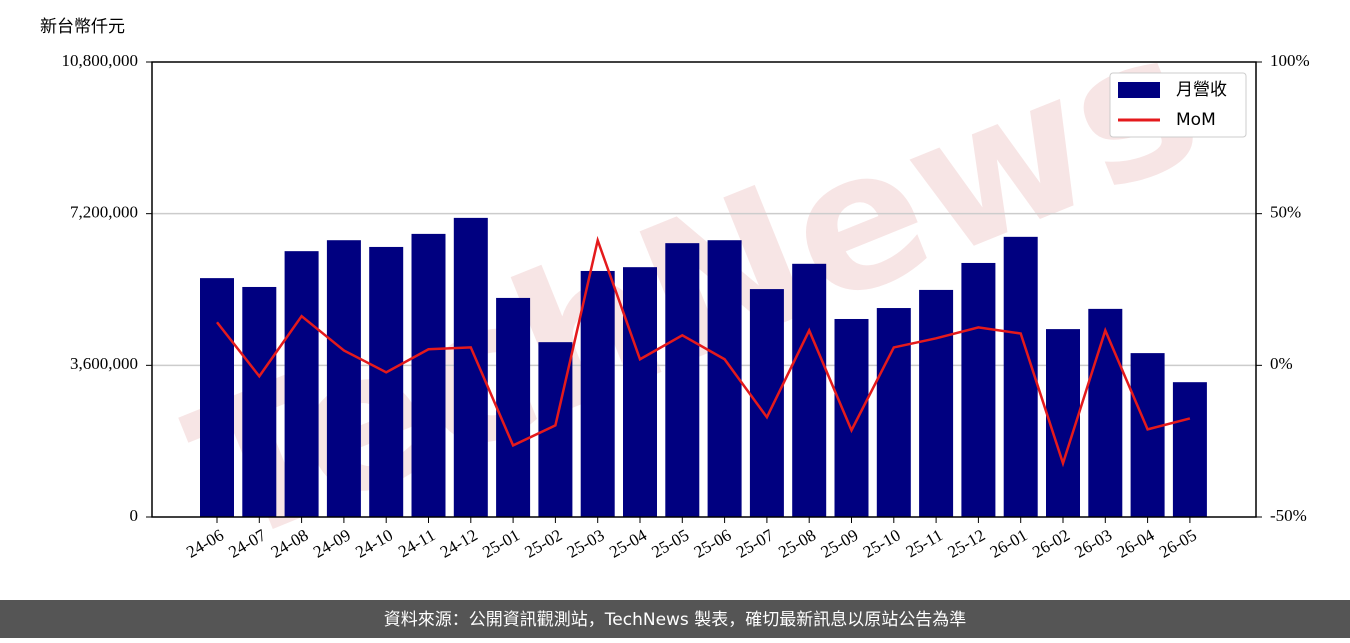  Describe the element at coordinates (966, 543) in the screenshot. I see `x-tick-label: 25-12` at that location.